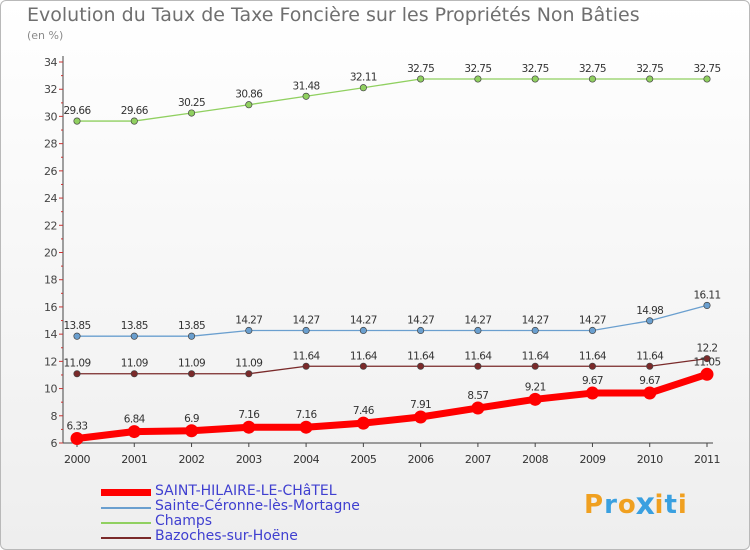 The height and width of the screenshot is (550, 750). Describe the element at coordinates (50, 144) in the screenshot. I see `y-tick-label: 28` at that location.